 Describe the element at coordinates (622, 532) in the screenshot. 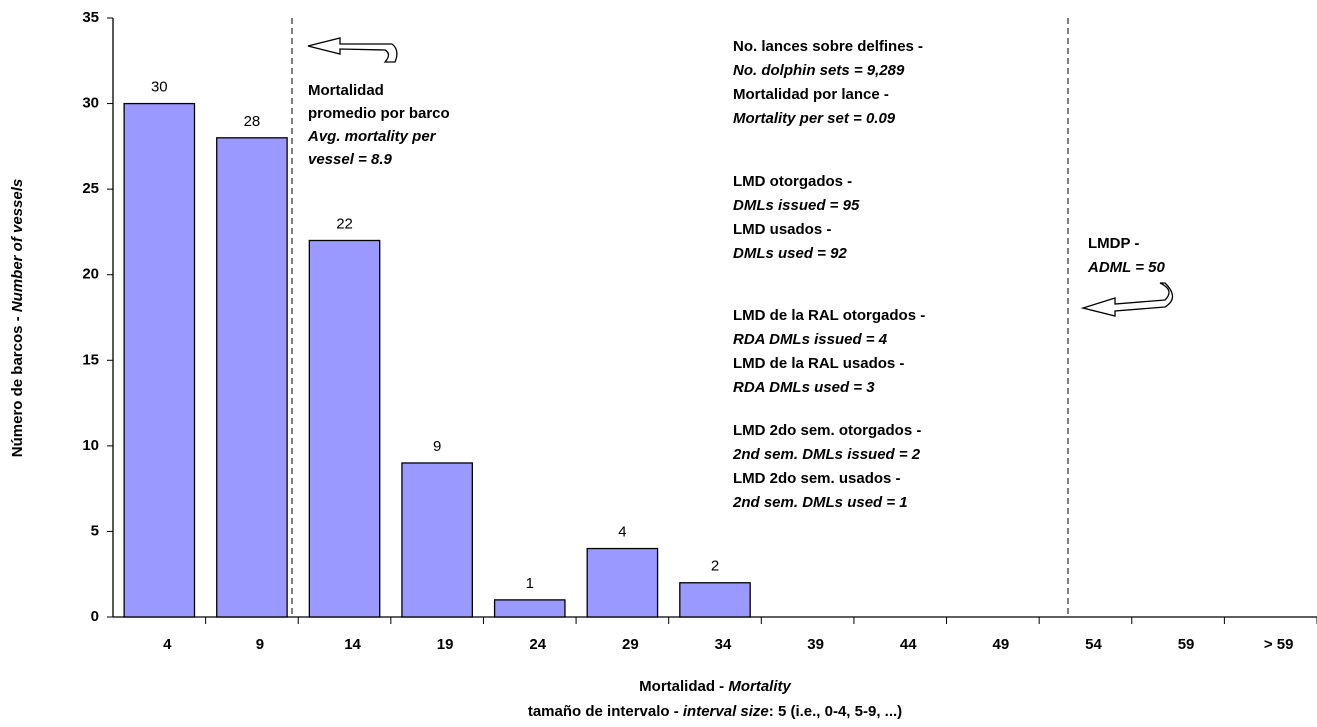

I see `data-label: 4` at that location.